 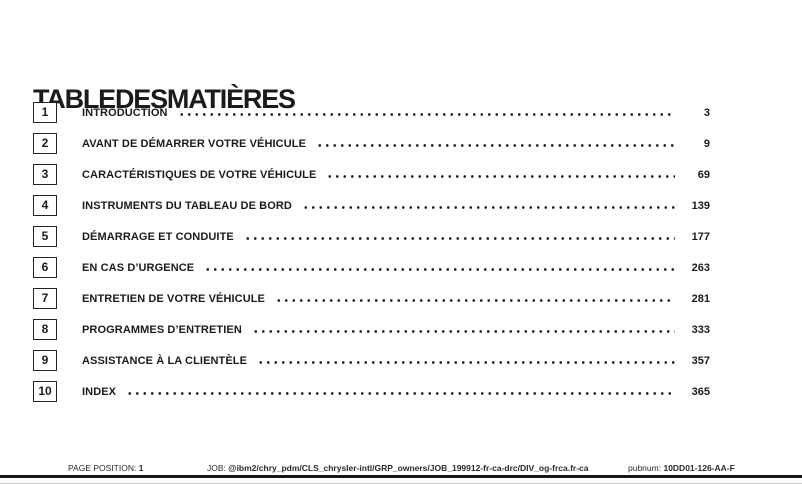 I want to click on footer-job-label: JOB:, so click(x=216, y=468).